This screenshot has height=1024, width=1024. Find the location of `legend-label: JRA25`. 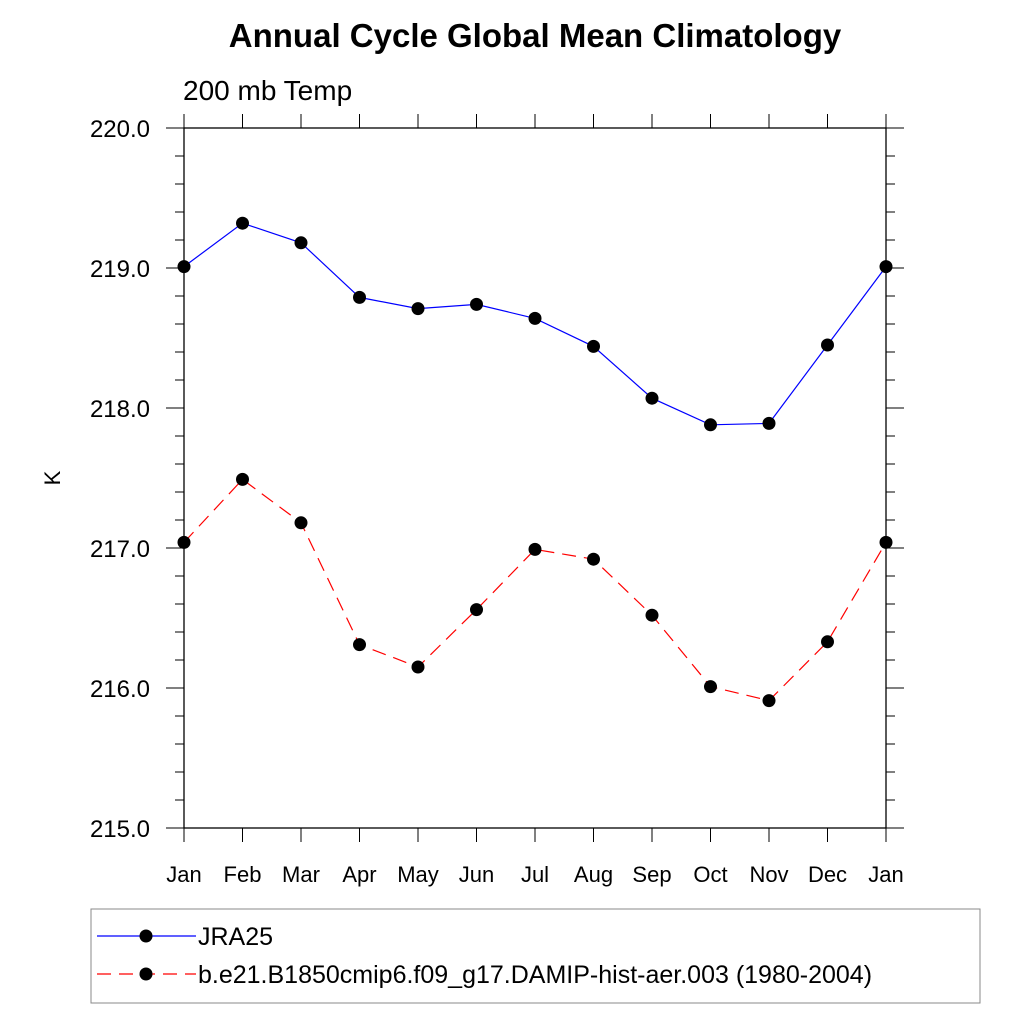

legend-label: JRA25 is located at coordinates (235, 937).